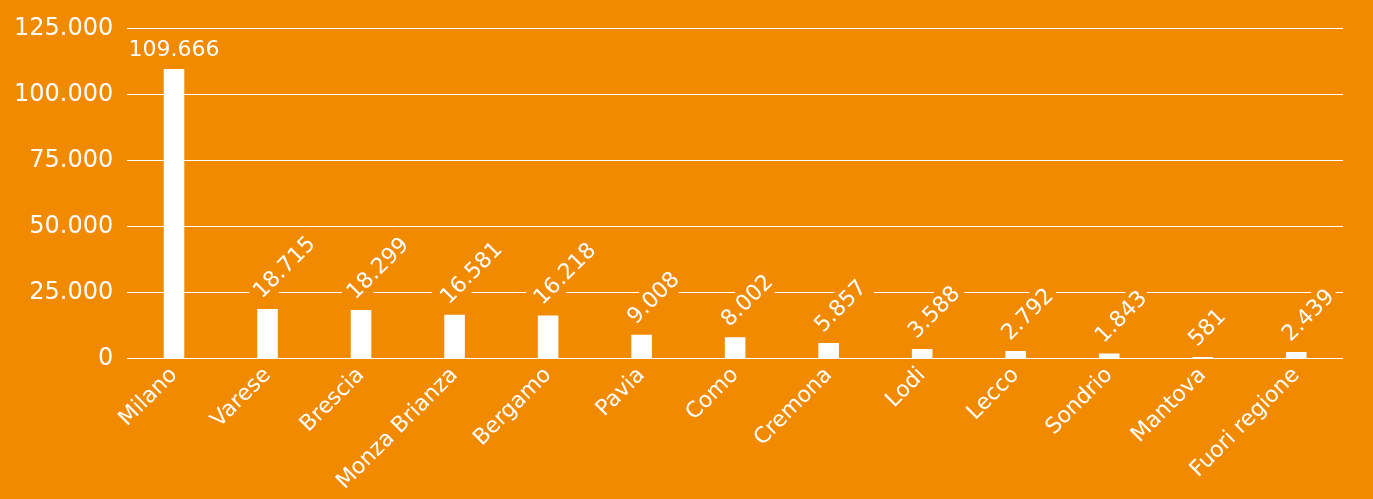 The image size is (1373, 499). What do you see at coordinates (1206, 327) in the screenshot?
I see `data-label: 581` at bounding box center [1206, 327].